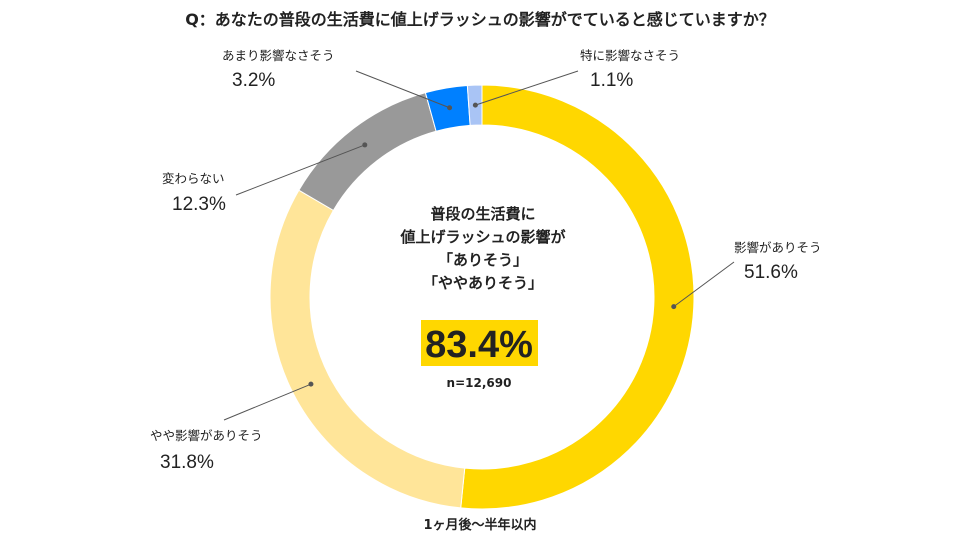 This screenshot has width=960, height=540. What do you see at coordinates (278, 55) in the screenshot?
I see `slice-label: あまり影響なさそう` at bounding box center [278, 55].